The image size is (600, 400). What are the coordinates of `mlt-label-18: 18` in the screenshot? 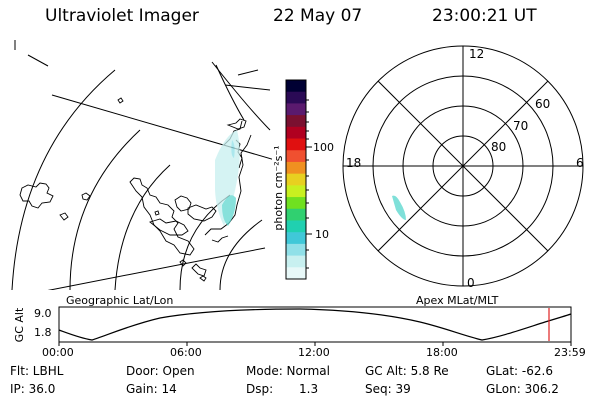 It's located at (354, 163).